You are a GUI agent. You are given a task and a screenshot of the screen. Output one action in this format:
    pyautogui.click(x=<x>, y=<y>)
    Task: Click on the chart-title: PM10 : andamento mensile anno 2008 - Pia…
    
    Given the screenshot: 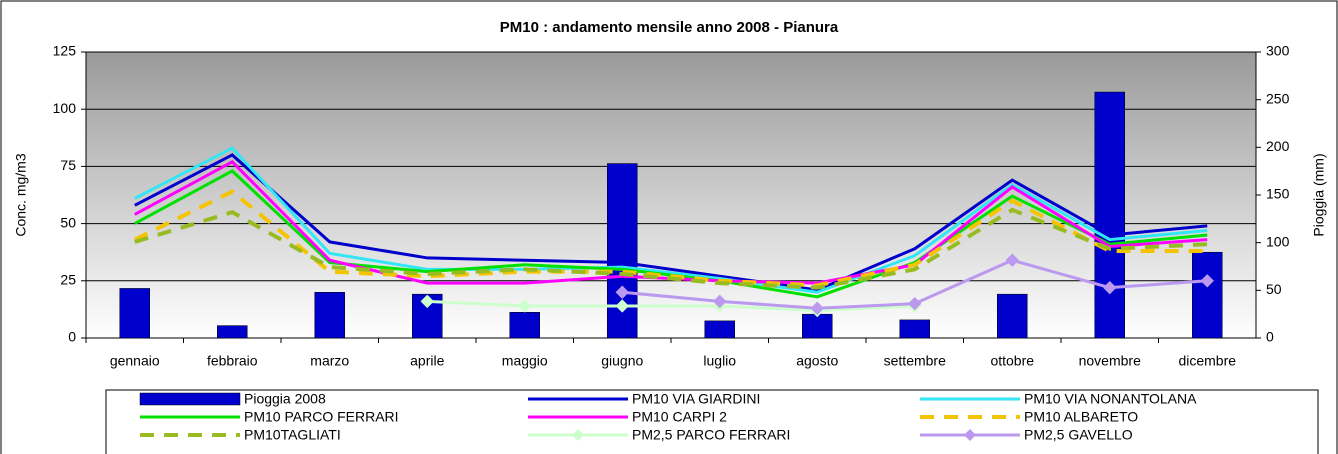 What is the action you would take?
    pyautogui.click(x=669, y=27)
    